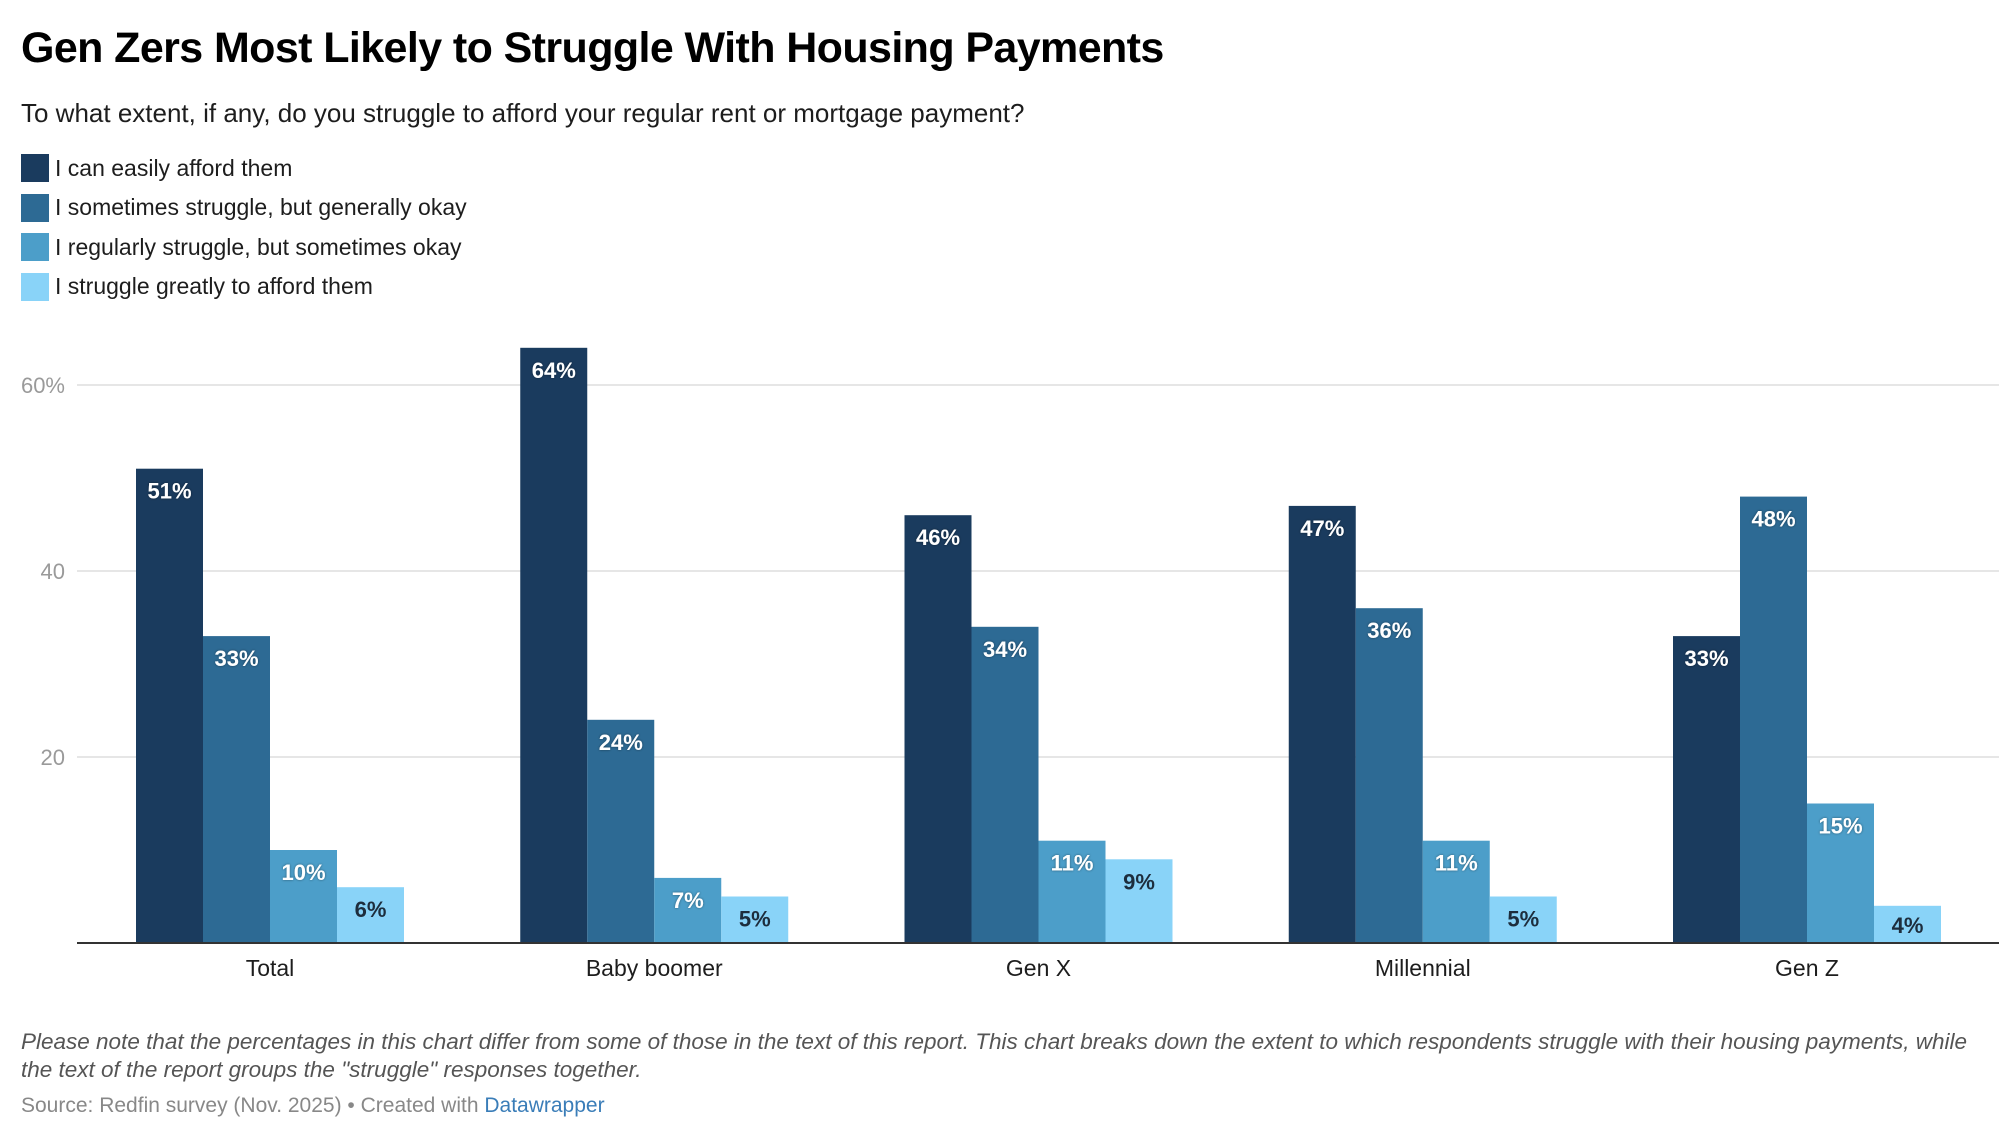 This screenshot has width=2012, height=1134. Describe the element at coordinates (169, 491) in the screenshot. I see `bar-value-label: 51%` at that location.